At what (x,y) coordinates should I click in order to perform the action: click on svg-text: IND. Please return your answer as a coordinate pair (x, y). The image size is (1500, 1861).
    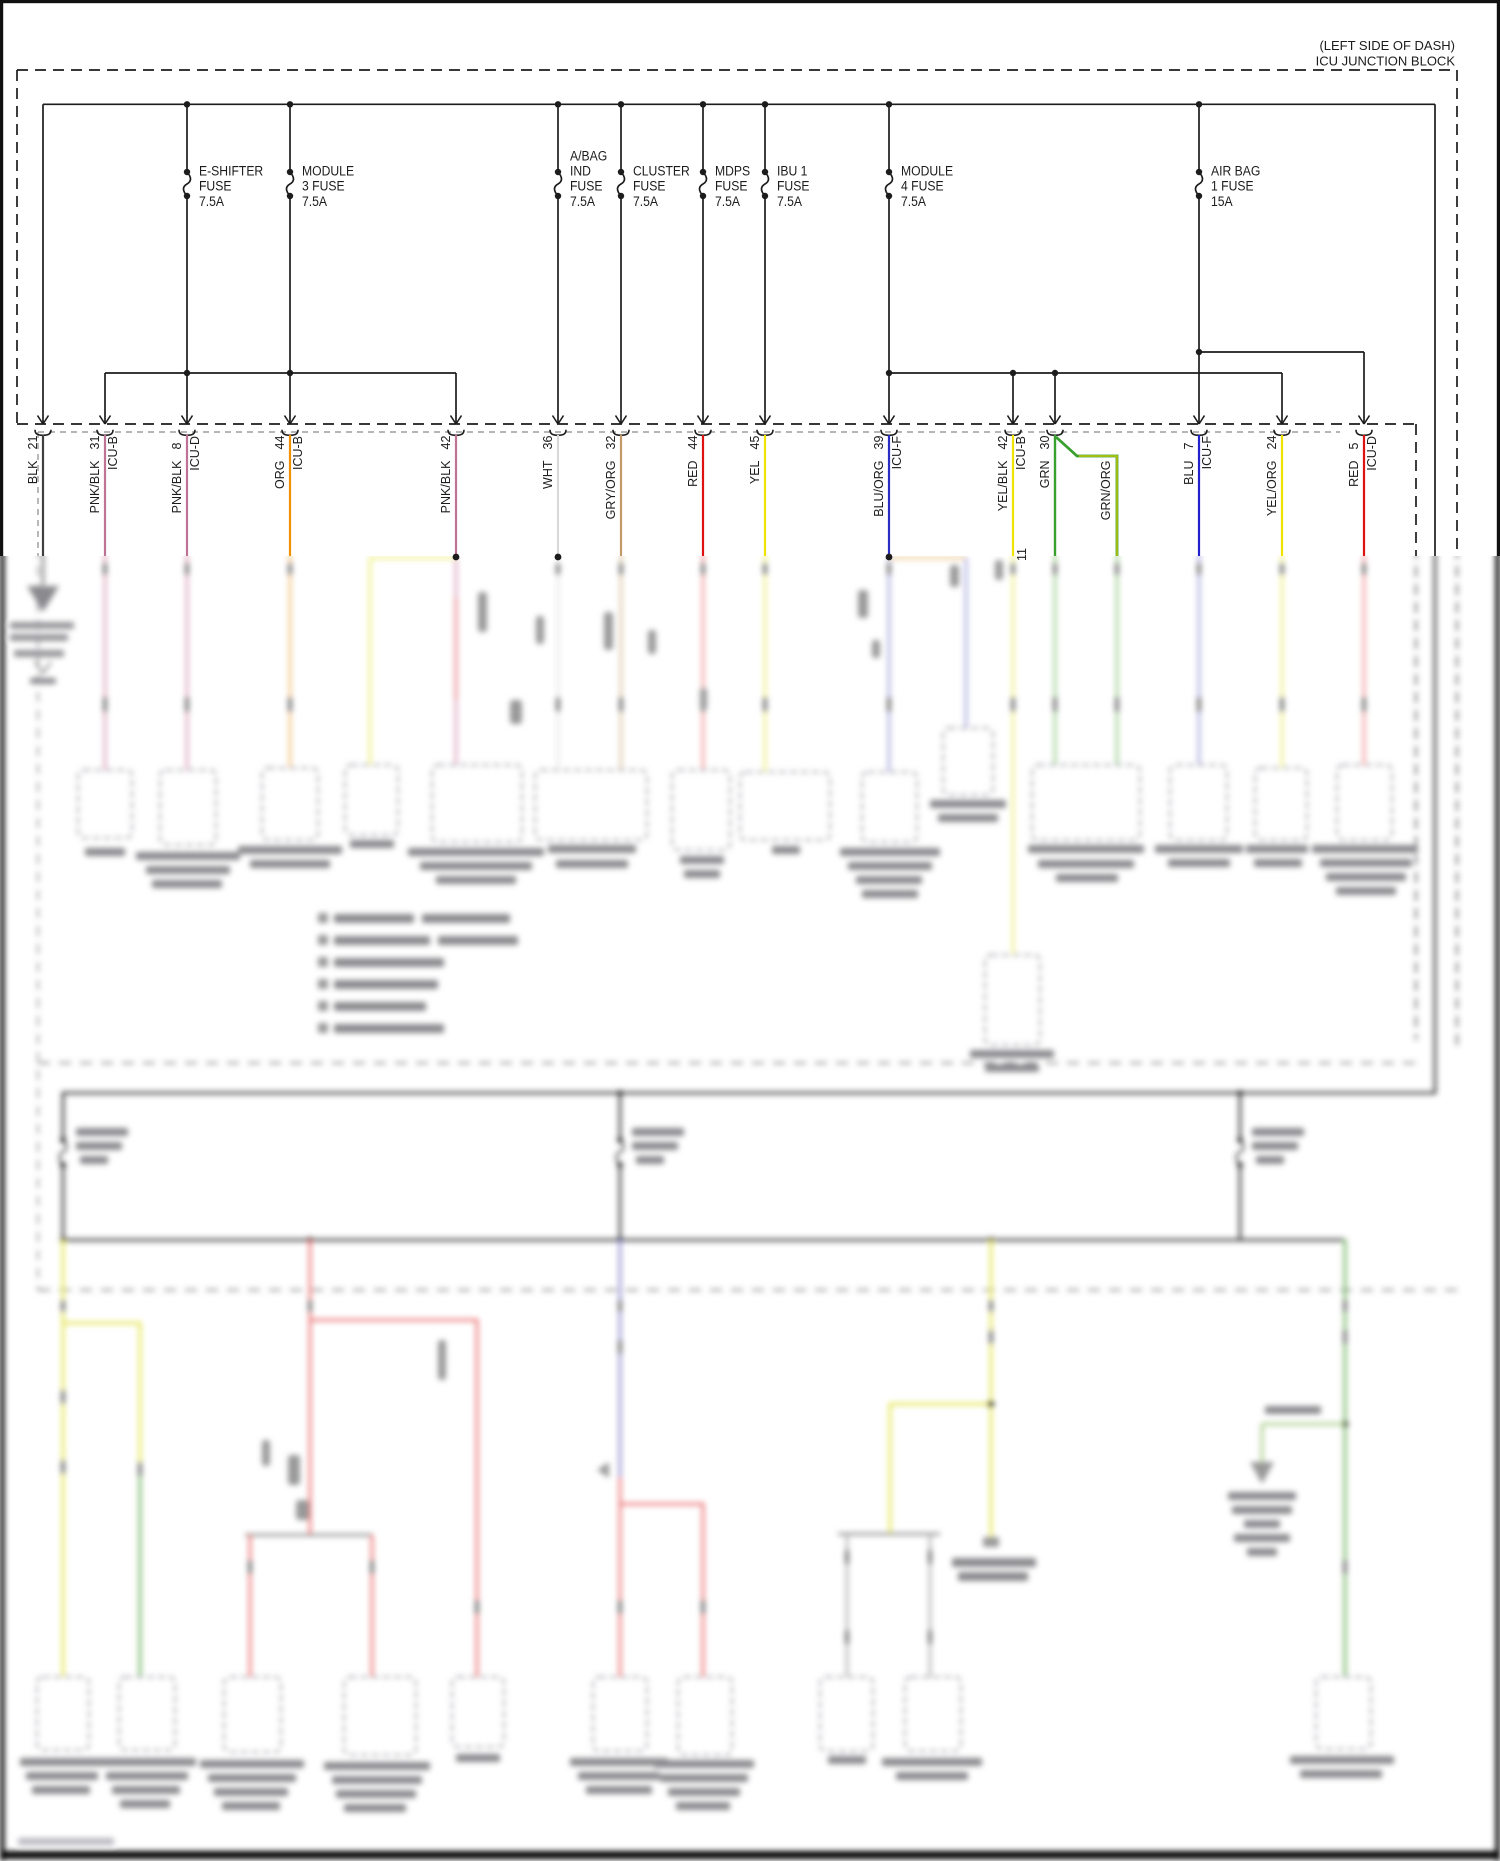
    Looking at the image, I should click on (580, 171).